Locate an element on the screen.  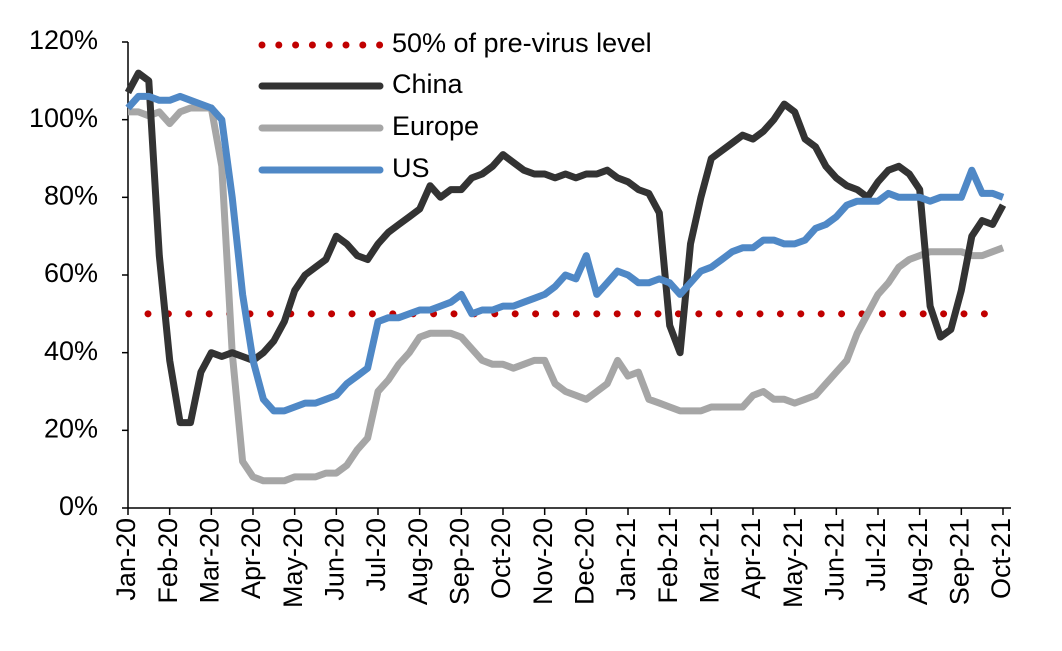
y-tick-label: 100% is located at coordinates (63, 118).